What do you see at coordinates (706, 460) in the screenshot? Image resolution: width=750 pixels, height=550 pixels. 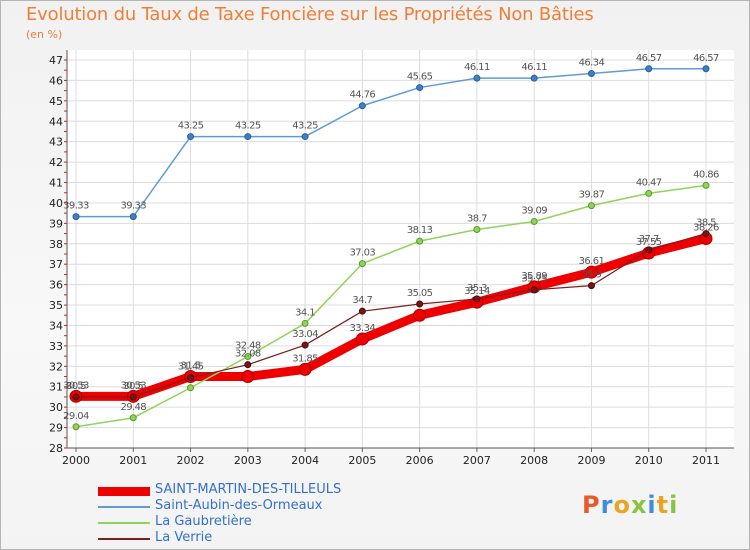 I see `x-tick-label: 2011` at bounding box center [706, 460].